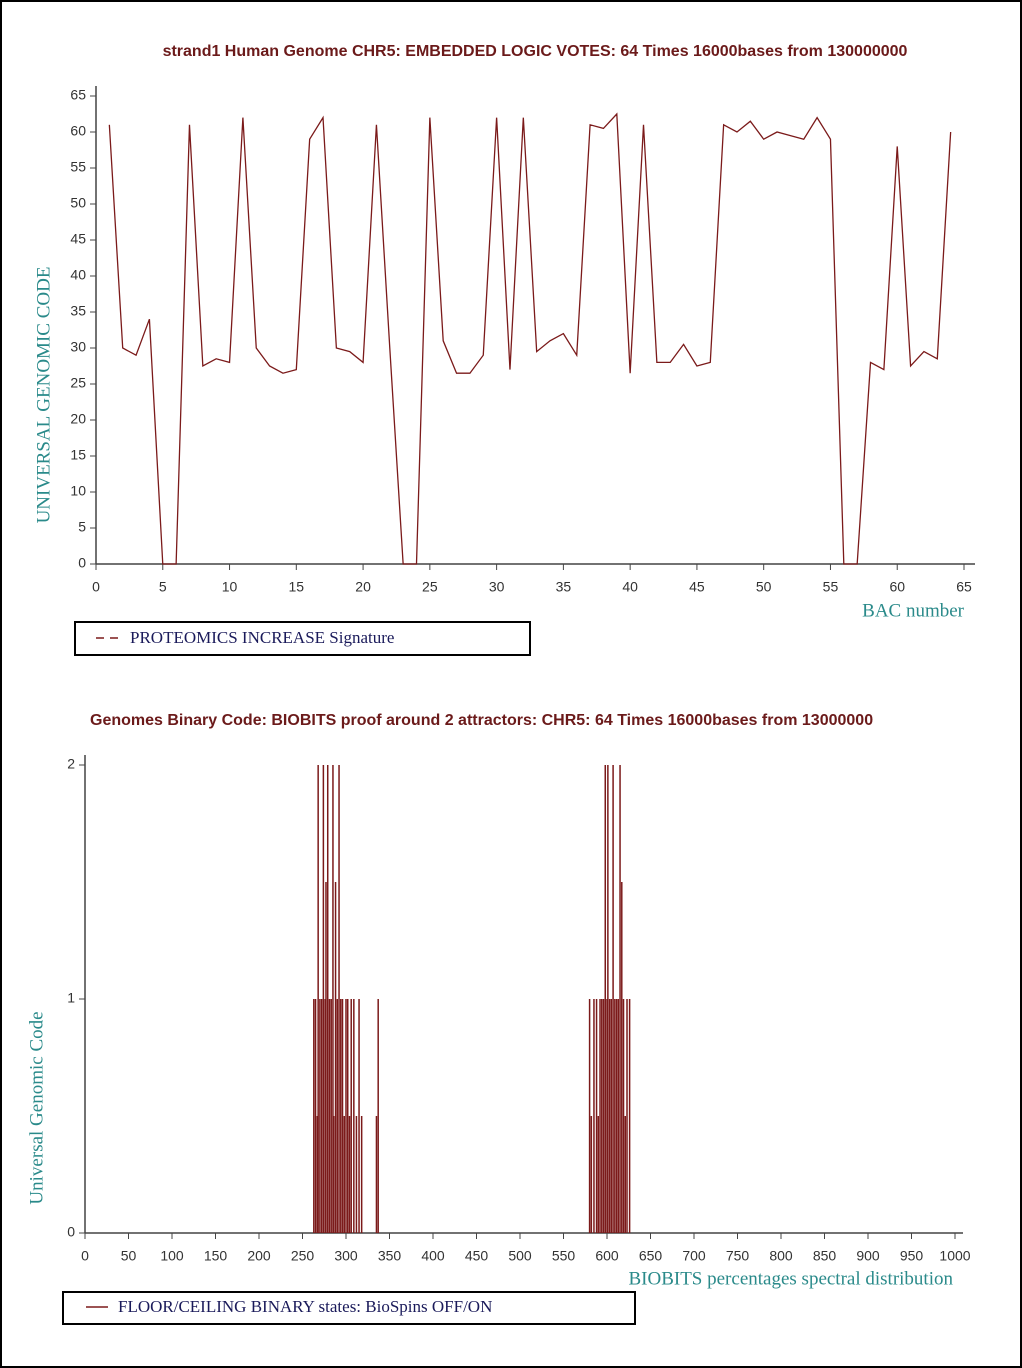  I want to click on x-tick-label: 550, so click(564, 1256).